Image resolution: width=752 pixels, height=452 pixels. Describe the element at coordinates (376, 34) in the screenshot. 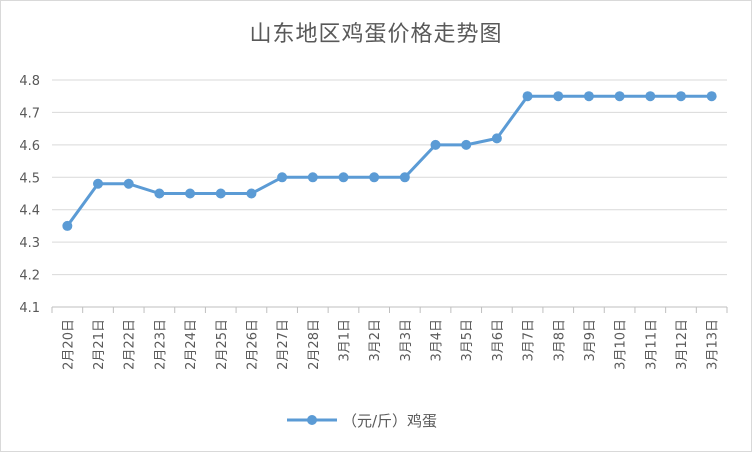

I see `chart-title: 山东地区鸡蛋价格走势图` at that location.